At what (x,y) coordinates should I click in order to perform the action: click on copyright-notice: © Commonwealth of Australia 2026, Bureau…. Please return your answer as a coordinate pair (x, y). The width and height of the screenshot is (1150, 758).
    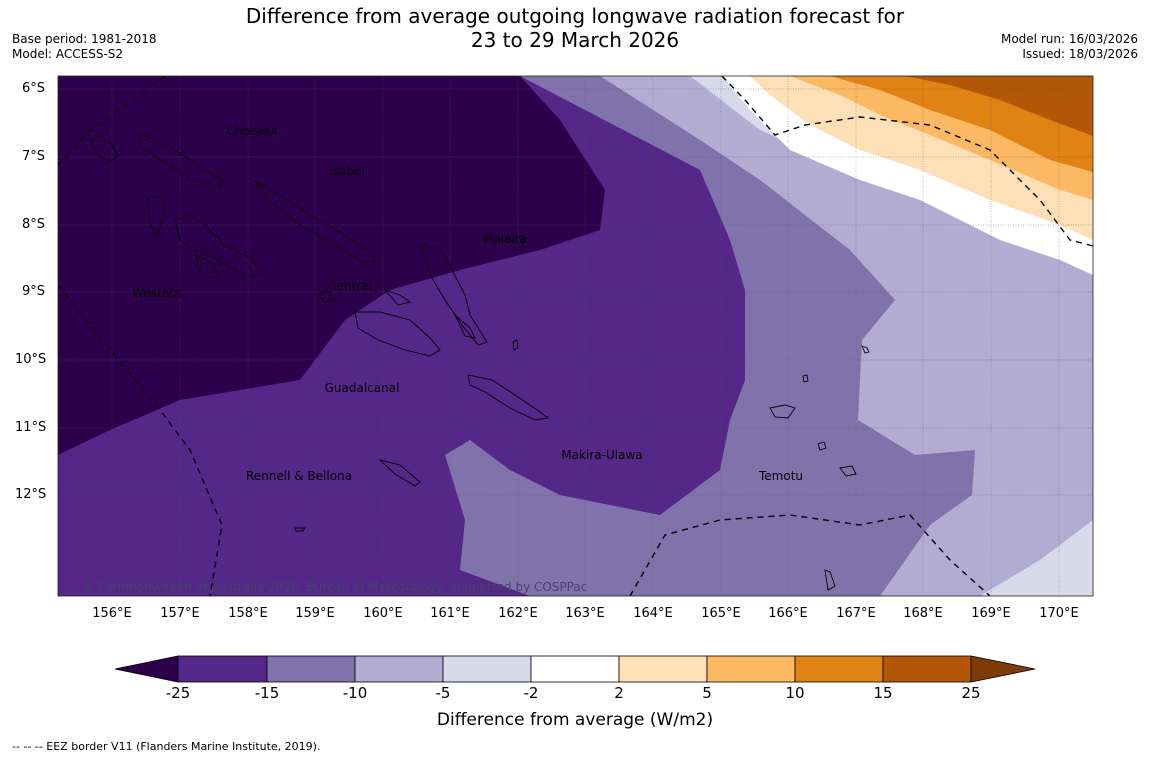
    Looking at the image, I should click on (335, 587).